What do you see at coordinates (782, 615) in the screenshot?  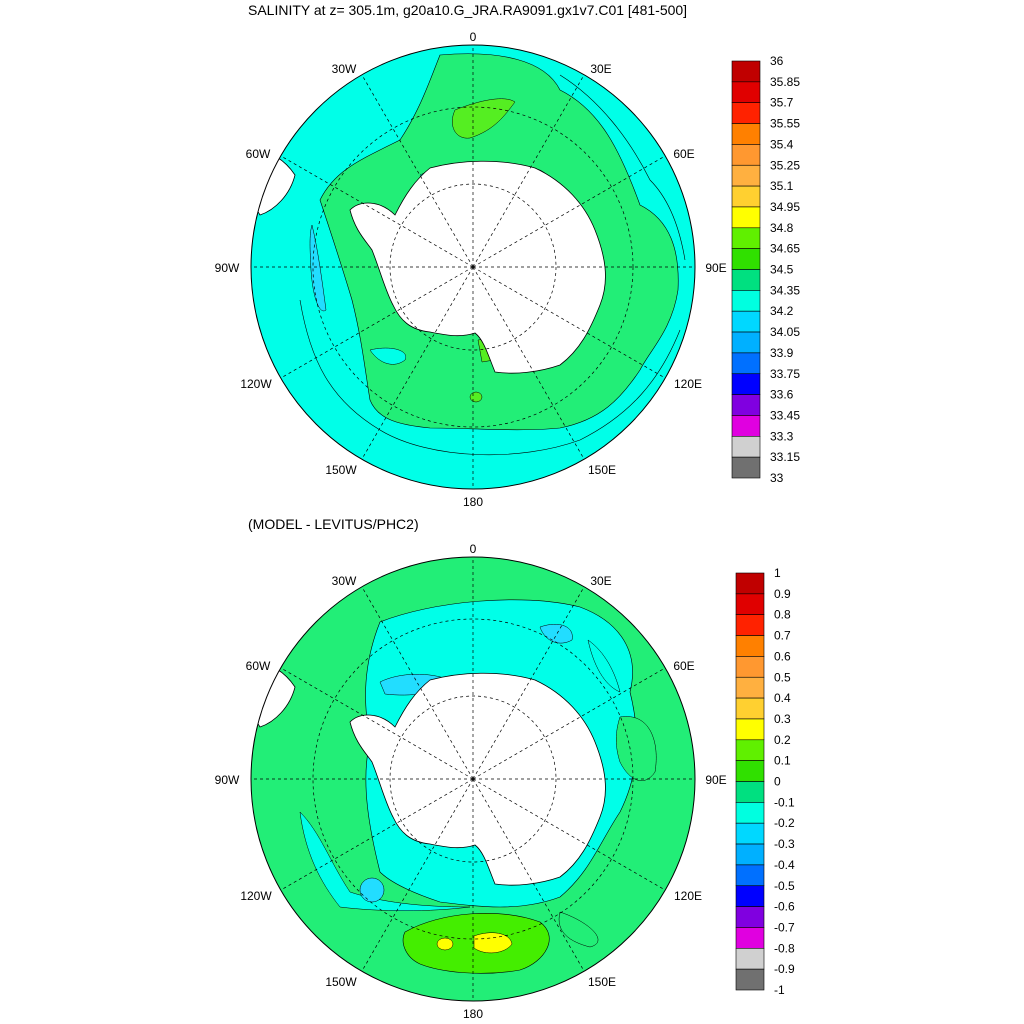 I see `colorbar-label: 0.8` at bounding box center [782, 615].